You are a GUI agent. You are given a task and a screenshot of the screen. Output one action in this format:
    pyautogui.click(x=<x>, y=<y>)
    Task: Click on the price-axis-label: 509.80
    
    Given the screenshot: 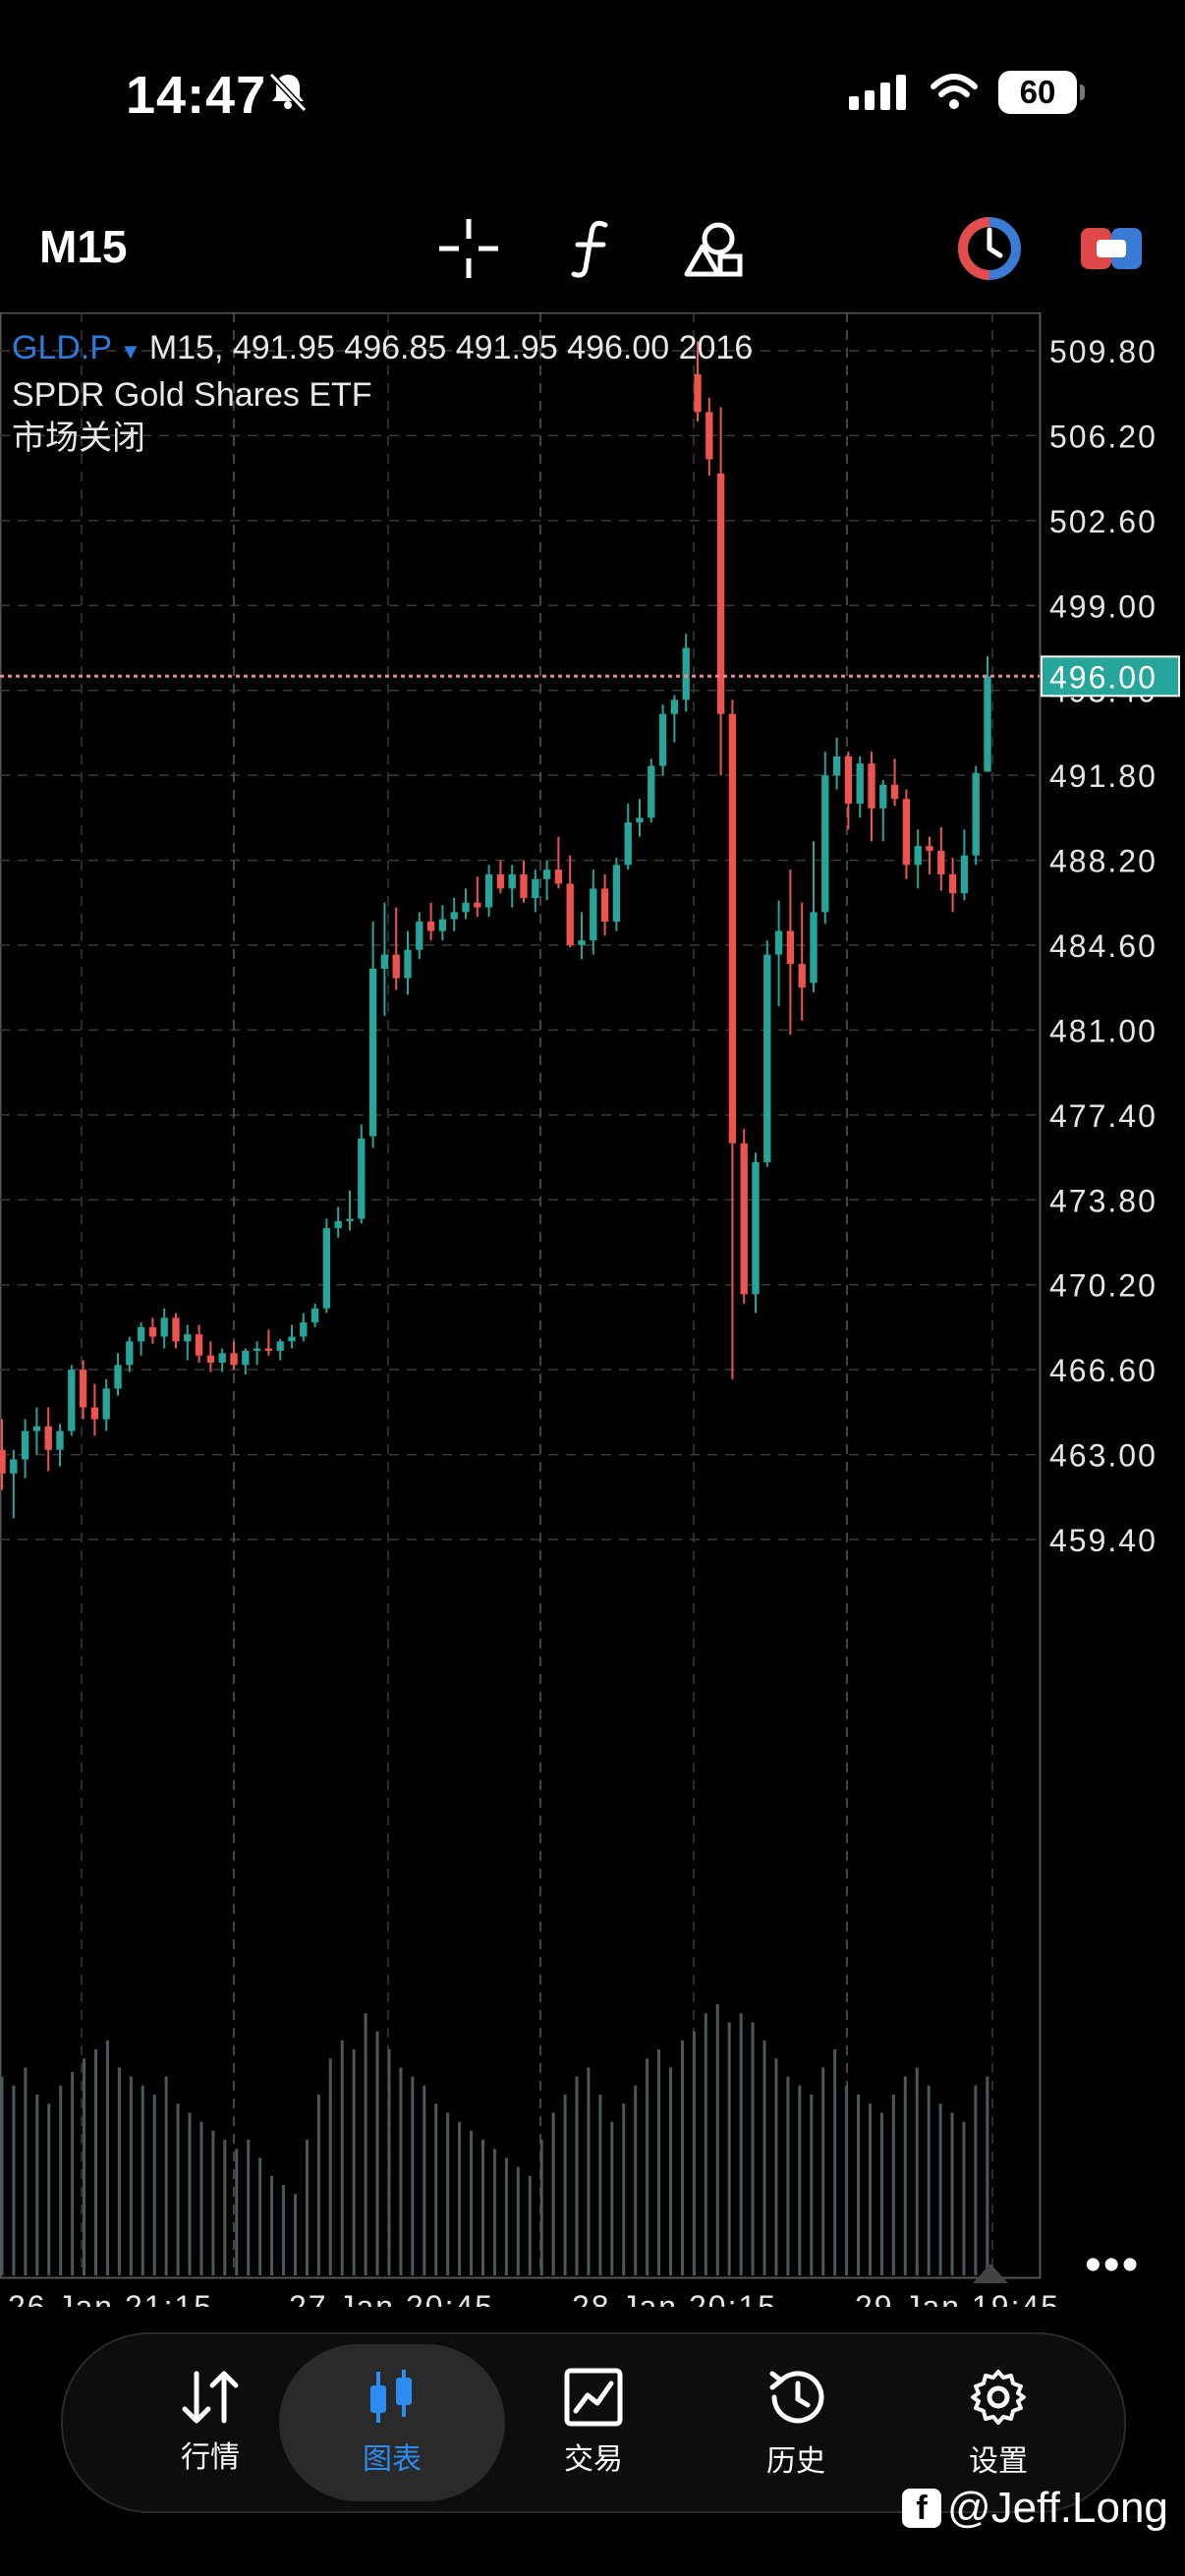 What is the action you would take?
    pyautogui.click(x=1103, y=351)
    